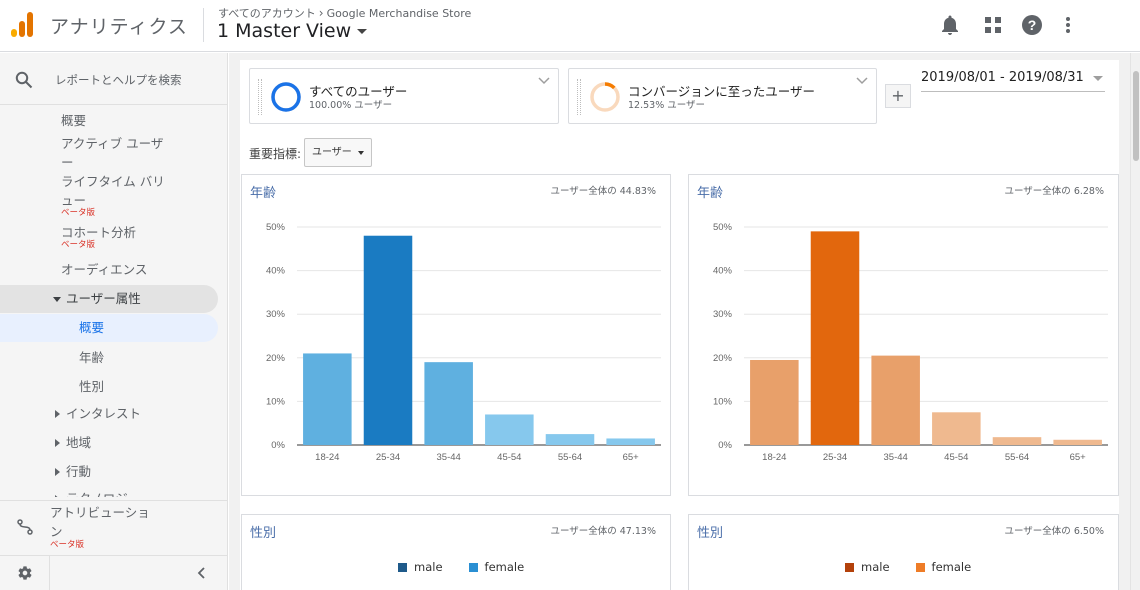 Image resolution: width=1140 pixels, height=590 pixels. I want to click on view-selector: 1 Master View, so click(292, 31).